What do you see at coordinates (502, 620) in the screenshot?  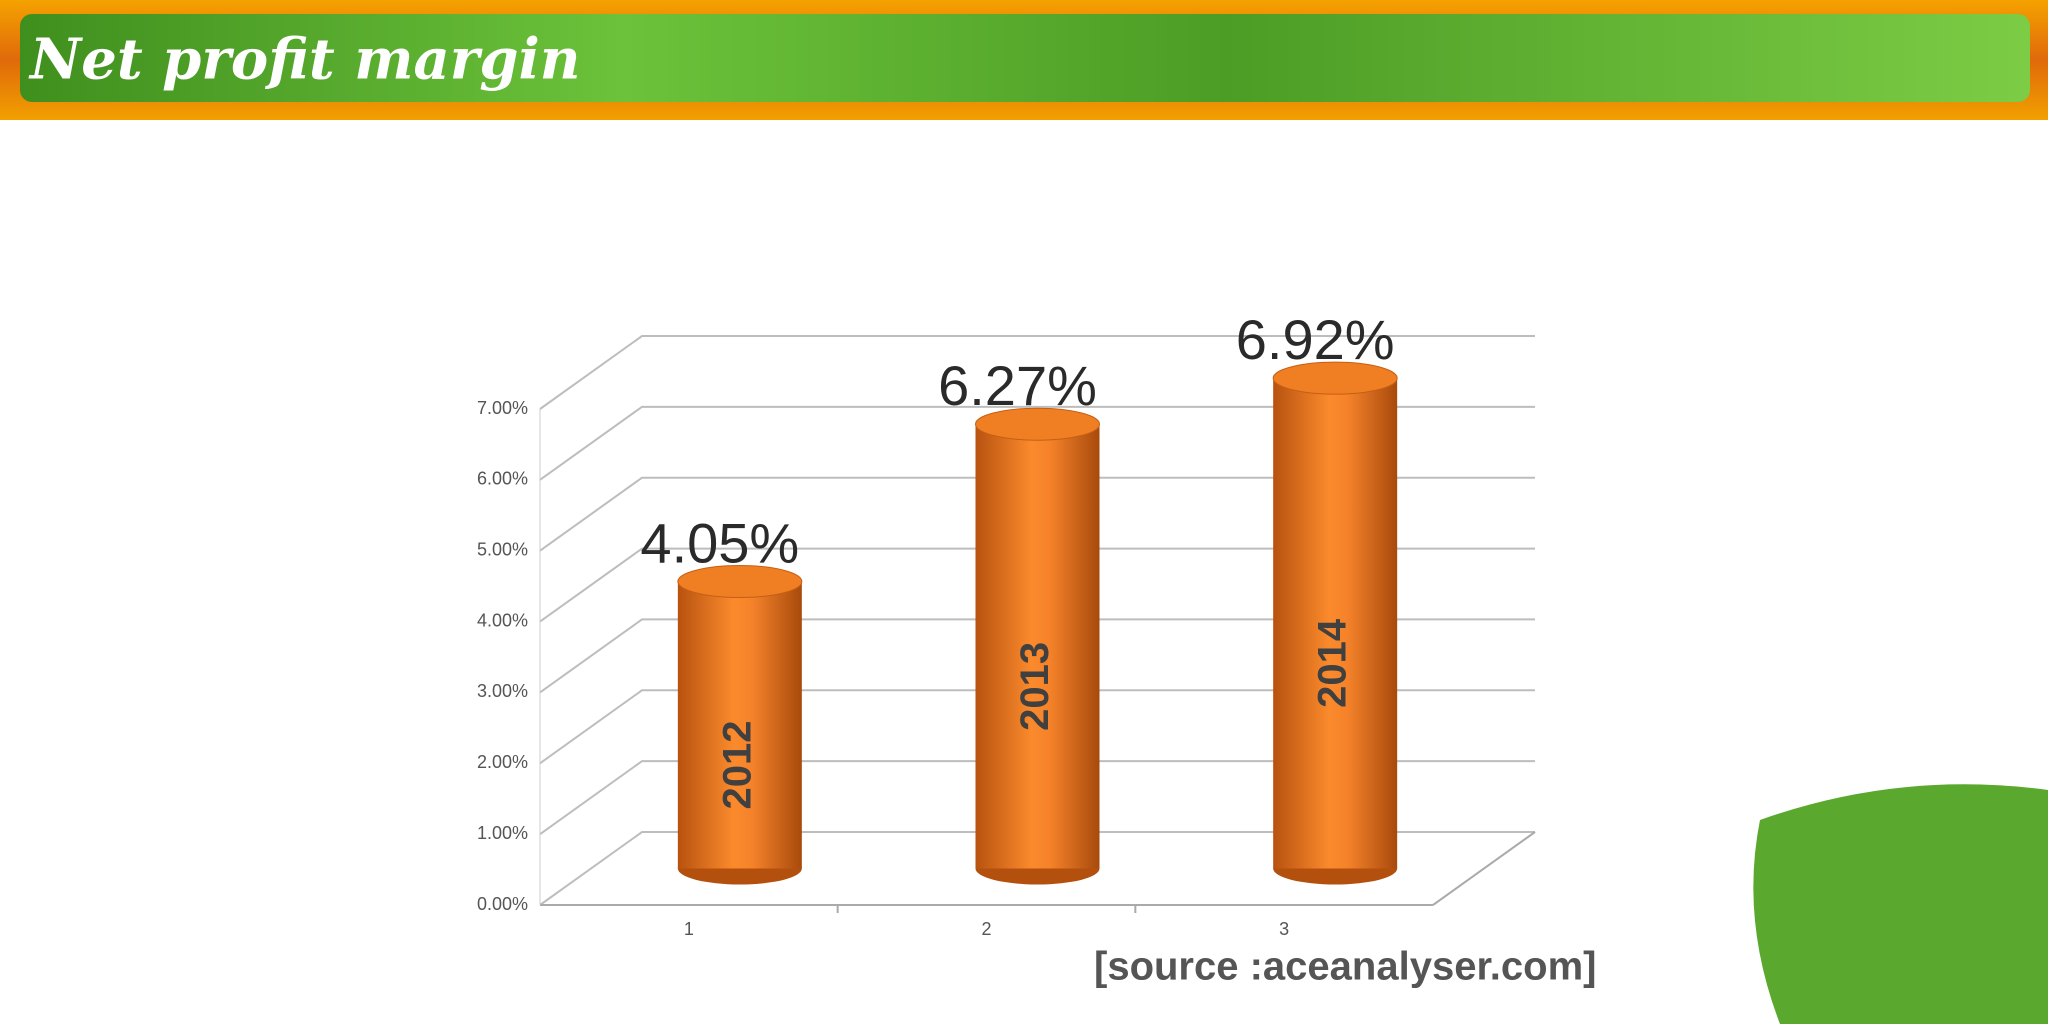 I see `y-tick-label: 4.00%` at bounding box center [502, 620].